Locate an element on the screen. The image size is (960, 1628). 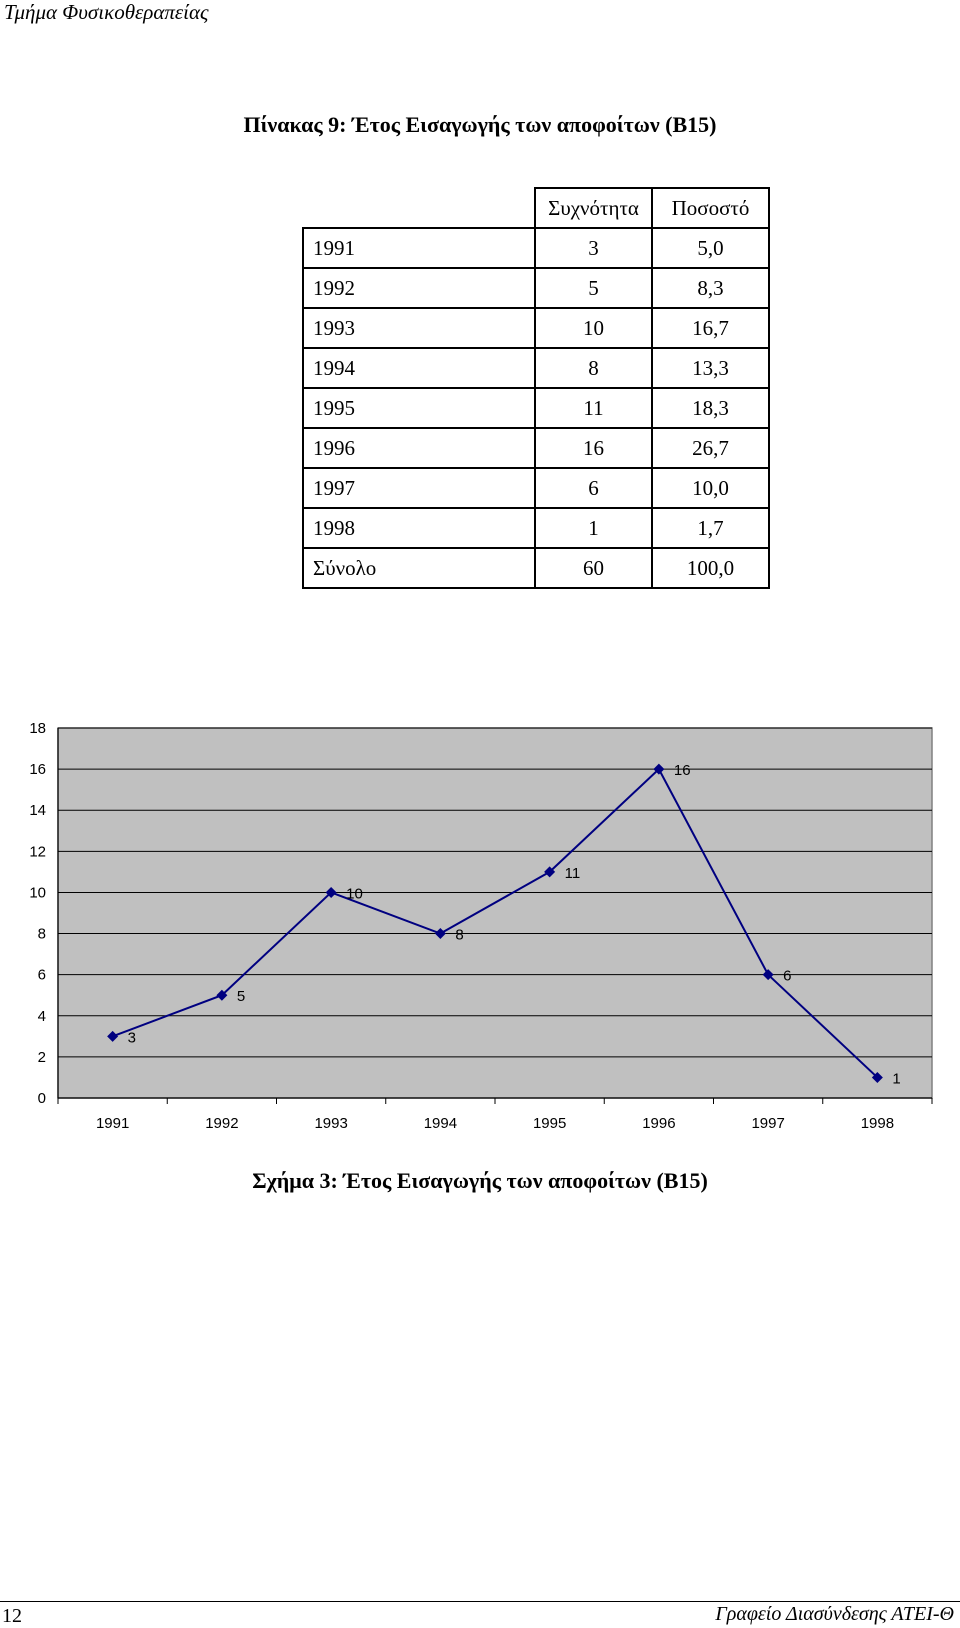
table-cell-frequency: 3 is located at coordinates (593, 248).